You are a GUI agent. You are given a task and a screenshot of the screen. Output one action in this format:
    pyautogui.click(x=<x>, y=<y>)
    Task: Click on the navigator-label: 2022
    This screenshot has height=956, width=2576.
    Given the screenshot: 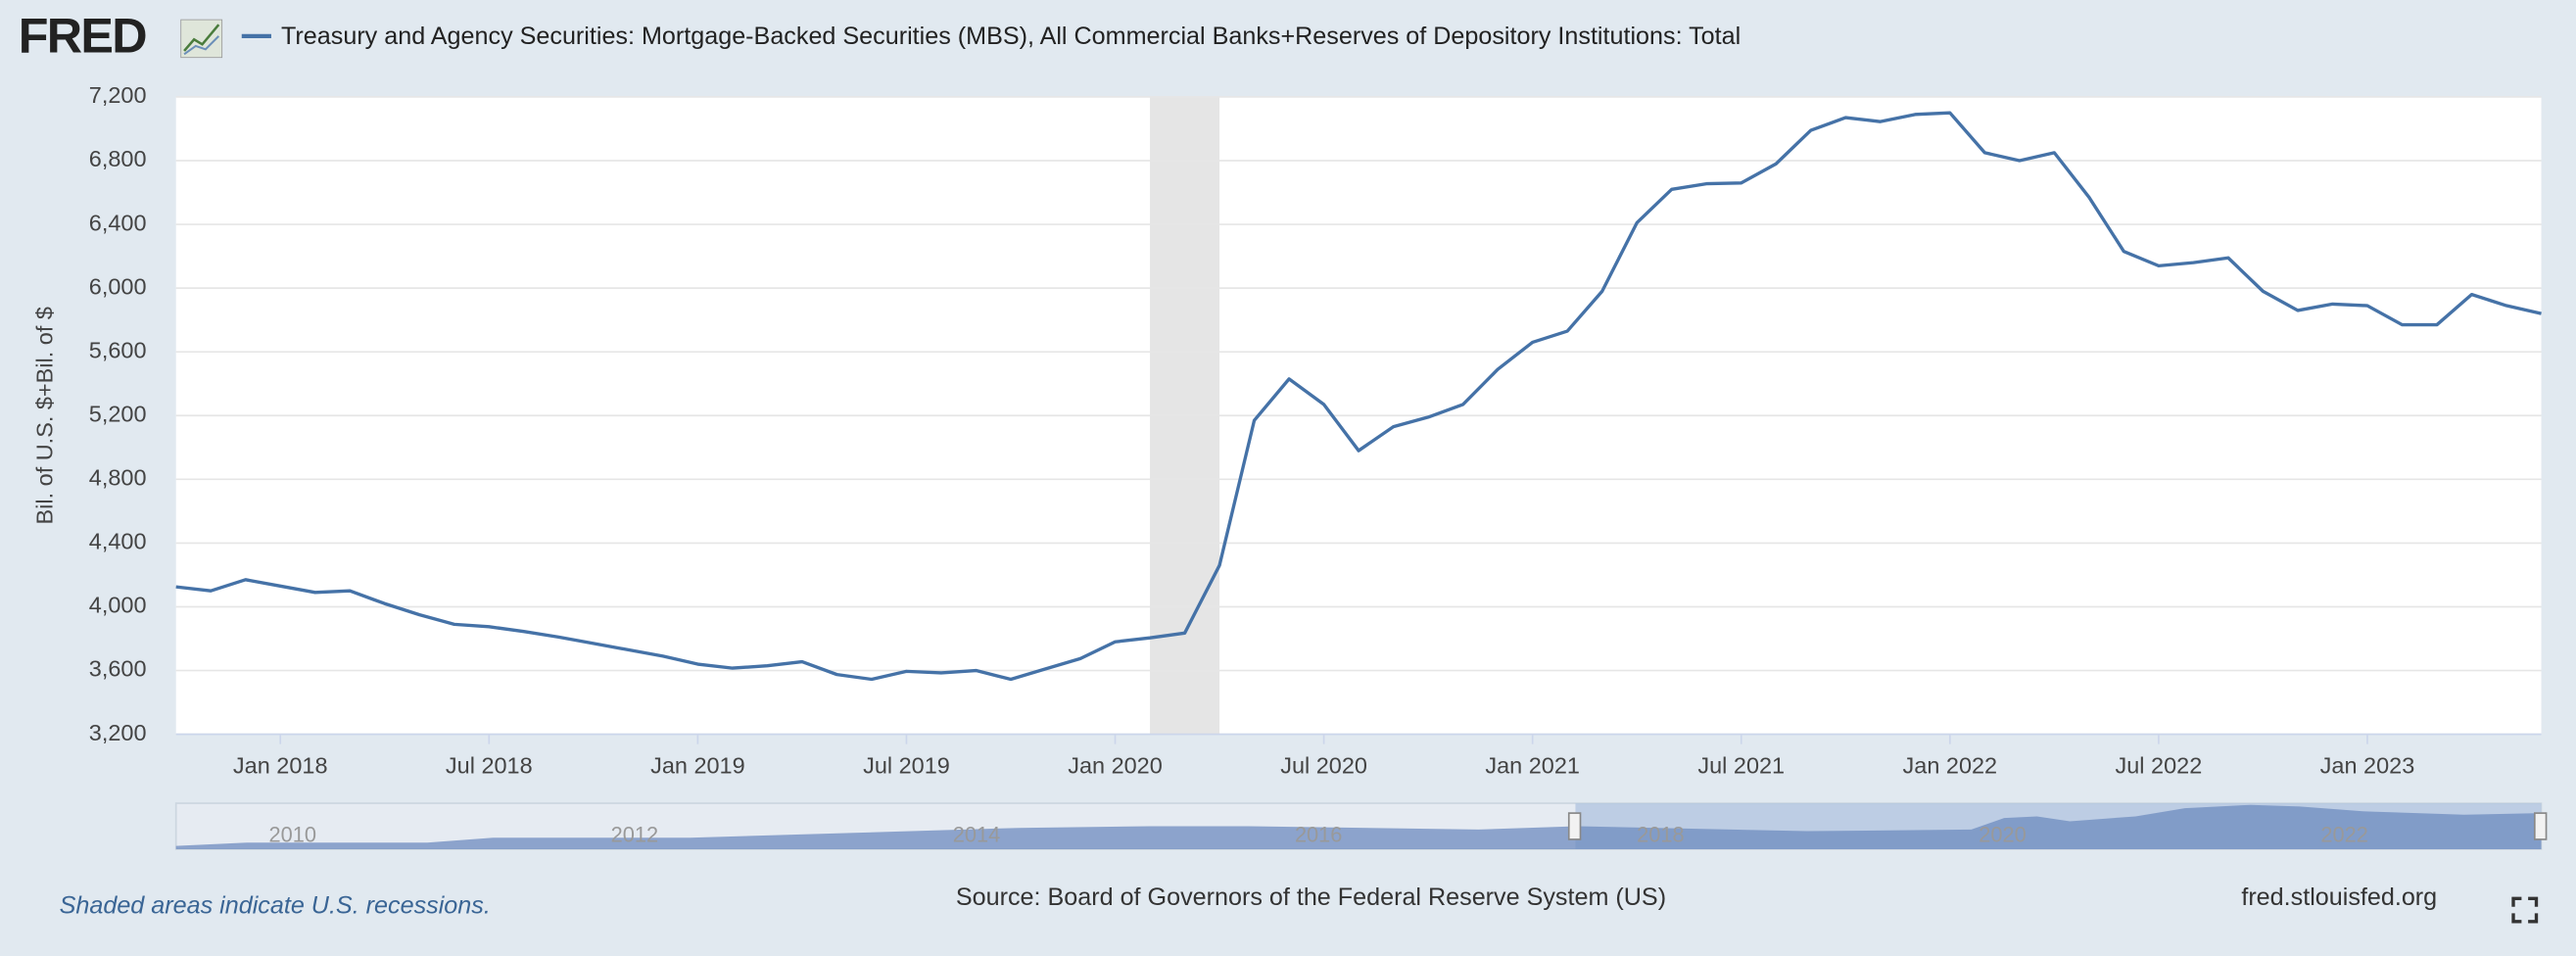 What is the action you would take?
    pyautogui.click(x=2344, y=834)
    